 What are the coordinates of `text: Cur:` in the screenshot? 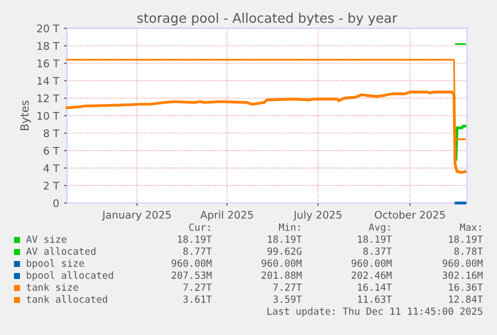 It's located at (199, 227).